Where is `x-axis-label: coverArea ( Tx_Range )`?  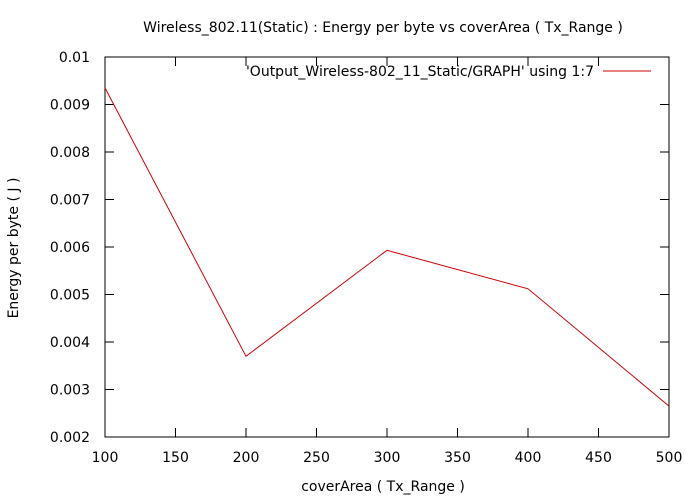 x-axis-label: coverArea ( Tx_Range ) is located at coordinates (383, 487).